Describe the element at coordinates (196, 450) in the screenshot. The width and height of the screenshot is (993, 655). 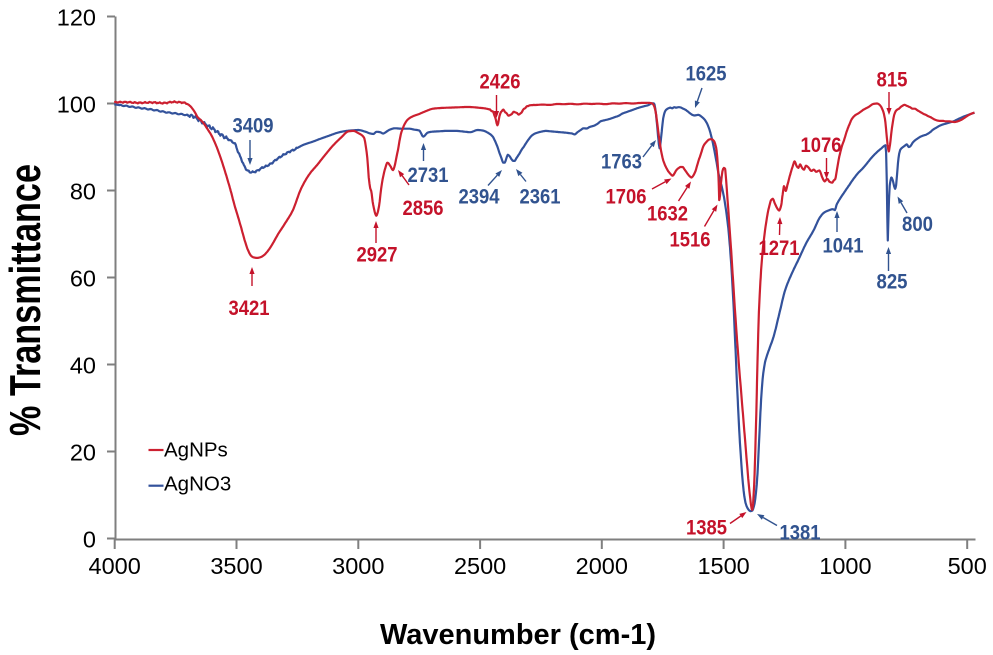
I see `svg-text: AgNPs` at that location.